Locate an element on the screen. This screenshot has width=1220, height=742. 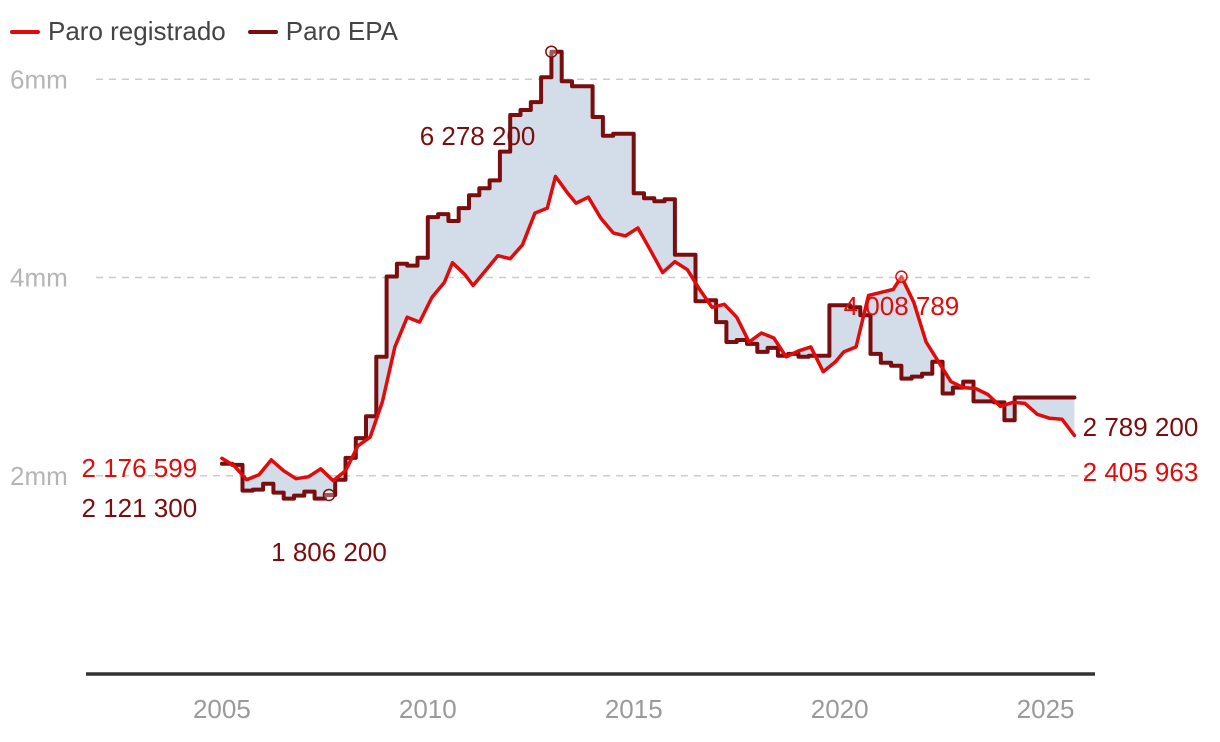
x-tick-label-2015: 2015 is located at coordinates (634, 709).